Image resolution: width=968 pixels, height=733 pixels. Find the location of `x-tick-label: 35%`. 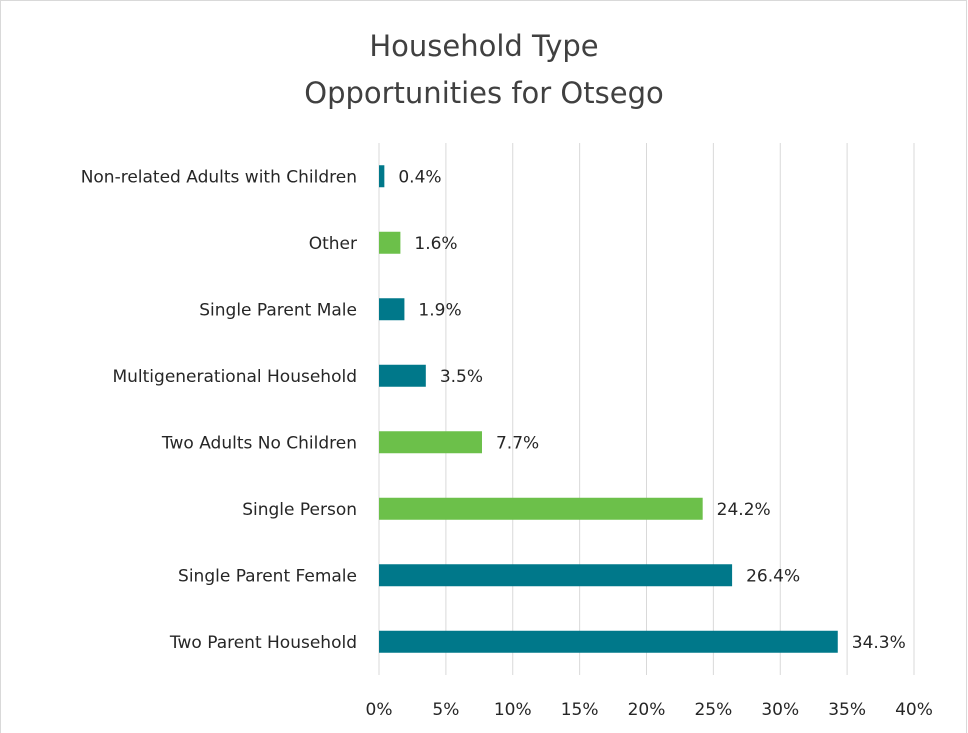

x-tick-label: 35% is located at coordinates (847, 710).